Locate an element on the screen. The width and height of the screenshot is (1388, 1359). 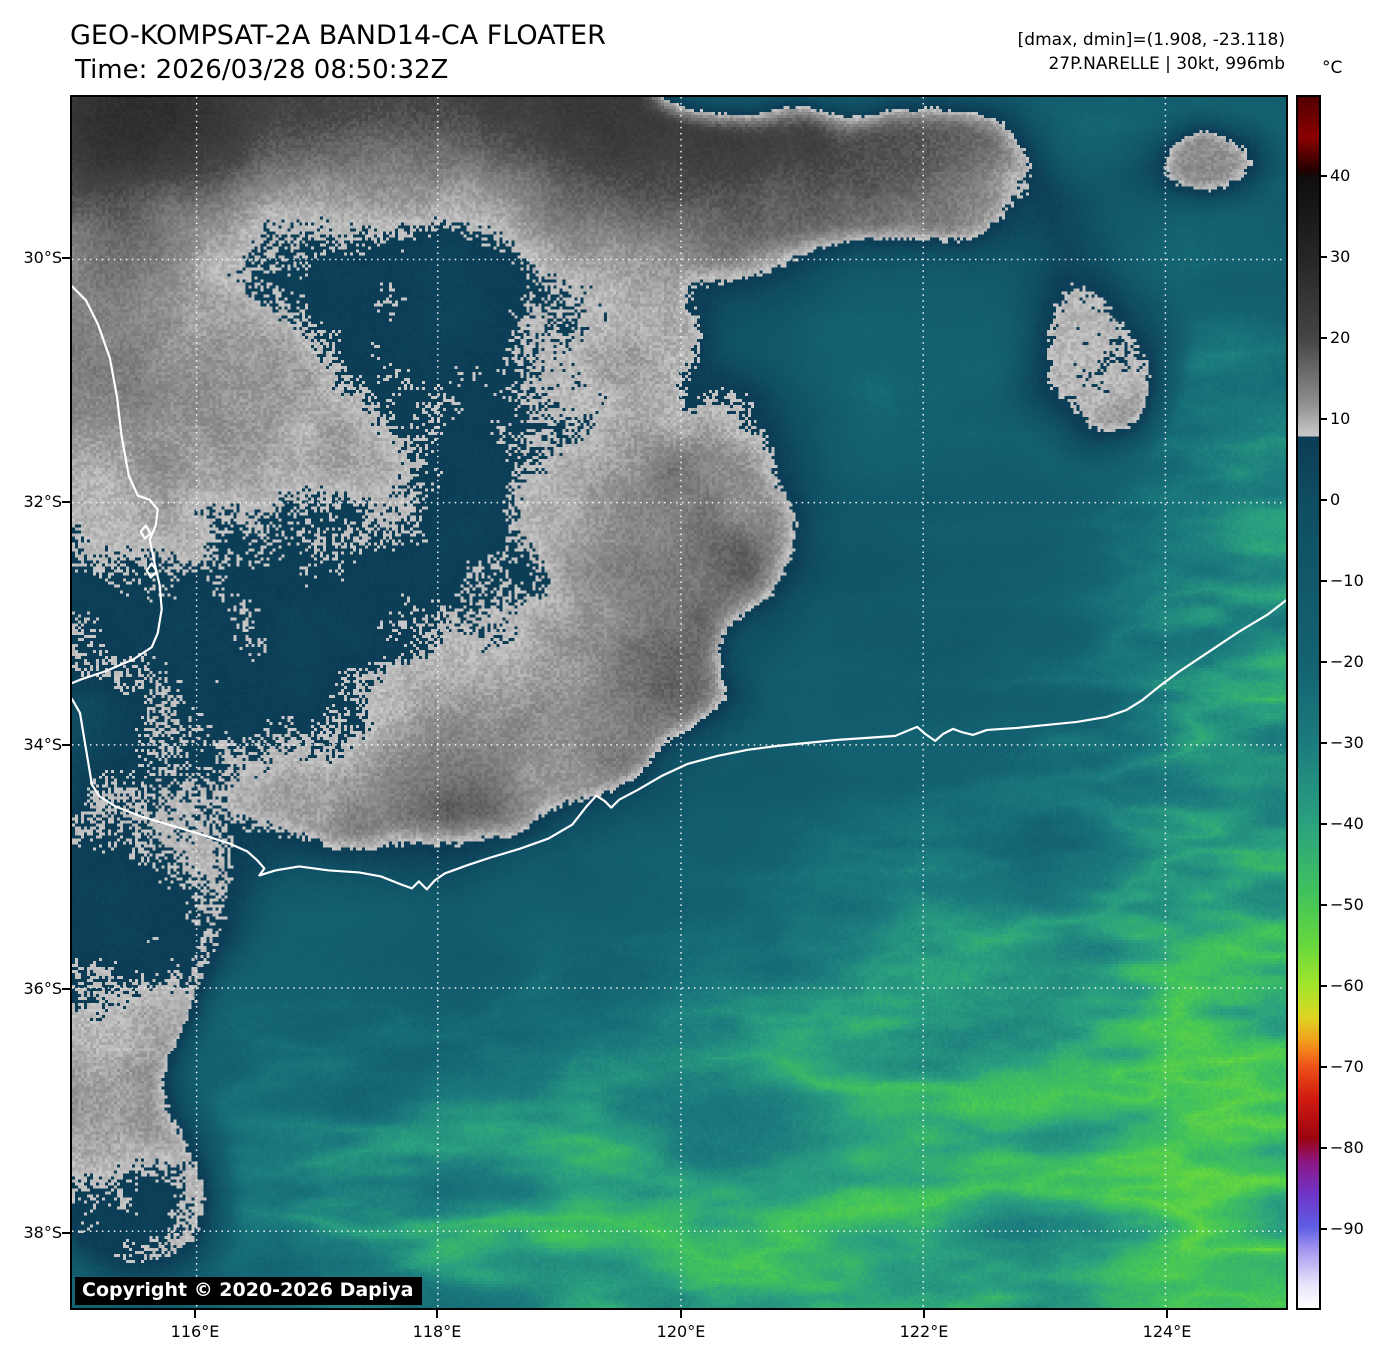
colorbar-tick-label: −50 is located at coordinates (1347, 904).